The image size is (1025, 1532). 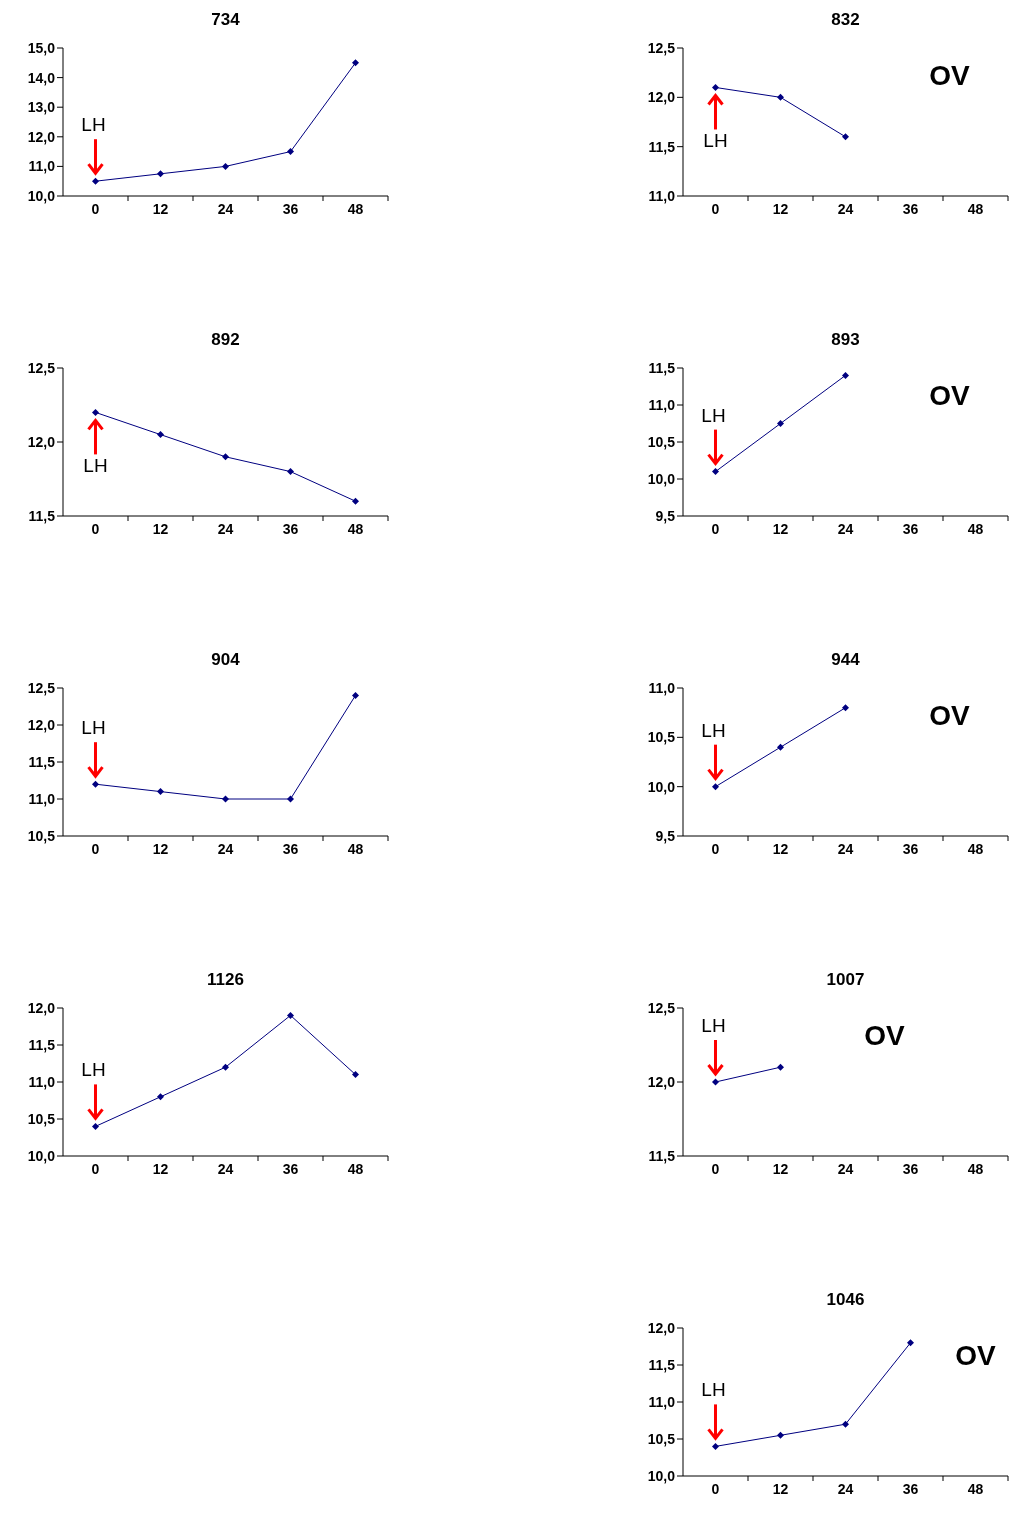 I want to click on y-tick-label: 15,0, so click(x=41, y=47).